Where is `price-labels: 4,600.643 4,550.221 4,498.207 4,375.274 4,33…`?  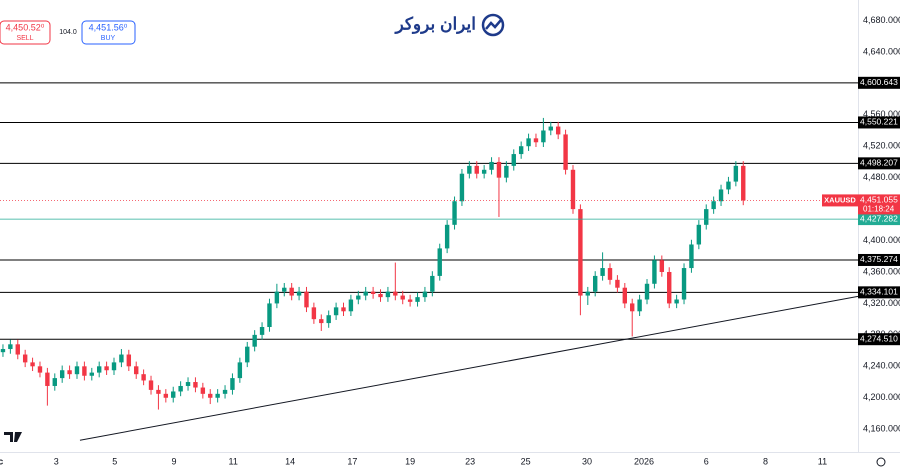 price-labels: 4,600.643 4,550.221 4,498.207 4,375.274 4,33… is located at coordinates (861, 211).